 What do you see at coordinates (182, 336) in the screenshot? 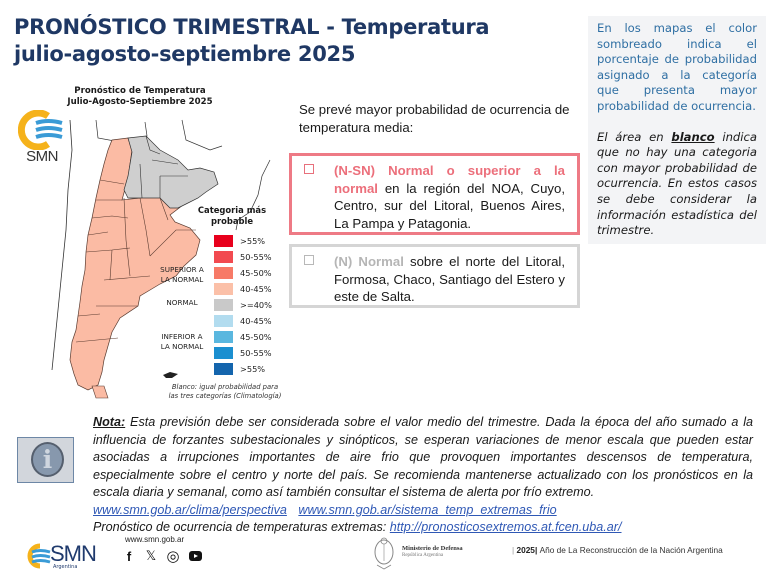
I see `legend-category-label: INFERIOR A` at bounding box center [182, 336].